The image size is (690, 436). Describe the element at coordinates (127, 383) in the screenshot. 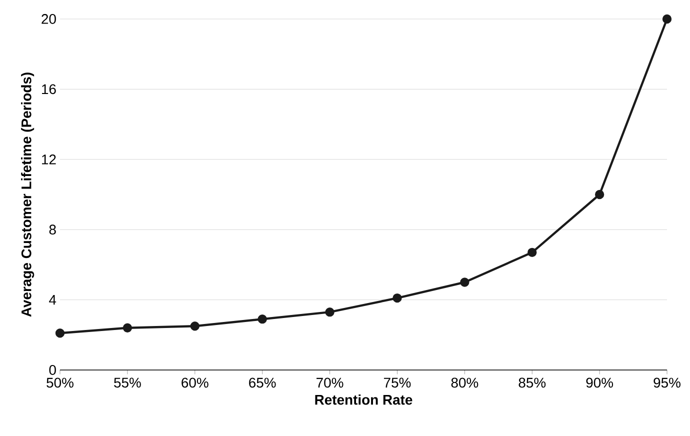

I see `x-tick-label: 55%` at that location.